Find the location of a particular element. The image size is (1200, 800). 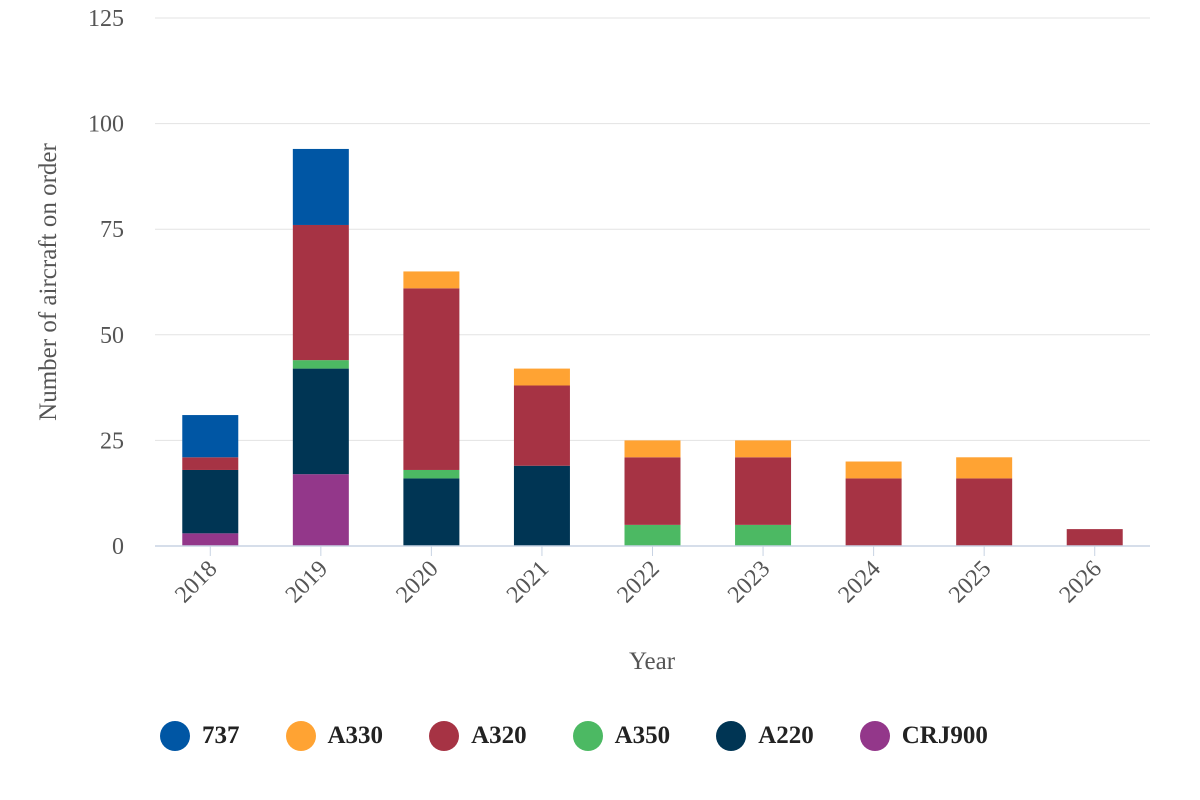

x-tick-label: 2024 is located at coordinates (860, 582).